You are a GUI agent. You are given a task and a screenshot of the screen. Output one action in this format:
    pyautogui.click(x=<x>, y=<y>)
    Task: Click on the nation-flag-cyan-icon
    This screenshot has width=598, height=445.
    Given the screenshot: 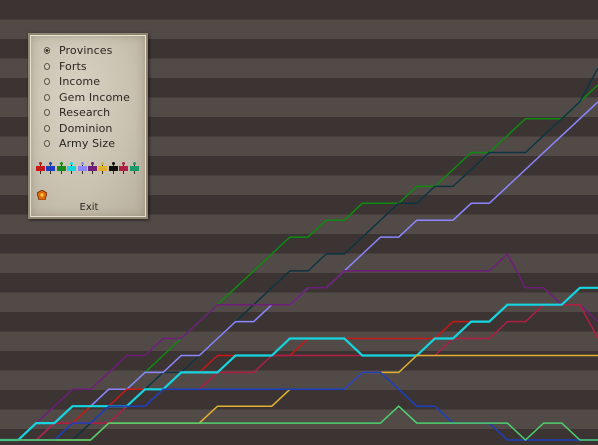 What is the action you would take?
    pyautogui.click(x=72, y=168)
    